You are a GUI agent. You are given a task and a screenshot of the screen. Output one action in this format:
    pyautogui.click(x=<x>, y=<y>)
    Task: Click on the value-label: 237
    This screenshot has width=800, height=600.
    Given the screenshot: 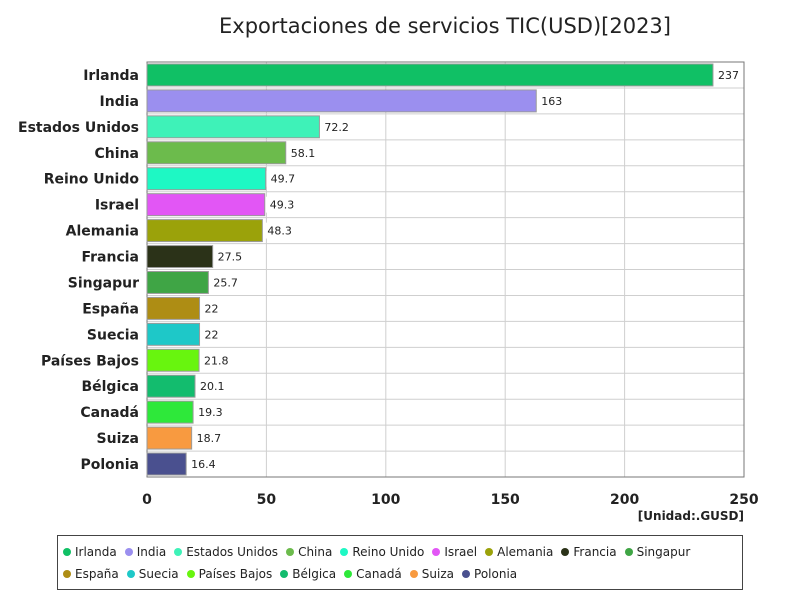 What is the action you would take?
    pyautogui.click(x=728, y=75)
    